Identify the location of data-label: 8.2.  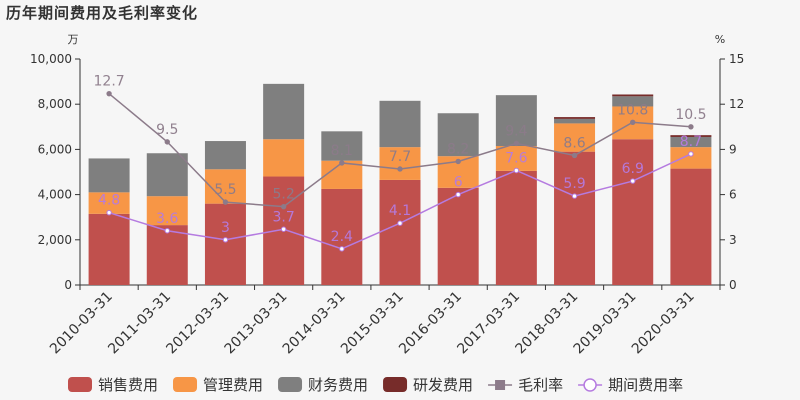
(458, 149).